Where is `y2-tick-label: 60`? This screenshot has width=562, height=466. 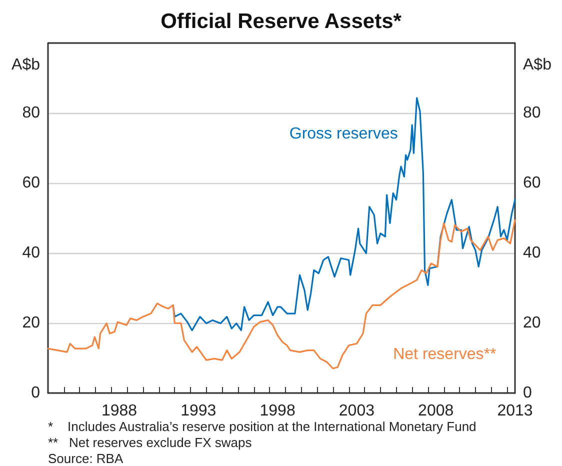 y2-tick-label: 60 is located at coordinates (532, 183).